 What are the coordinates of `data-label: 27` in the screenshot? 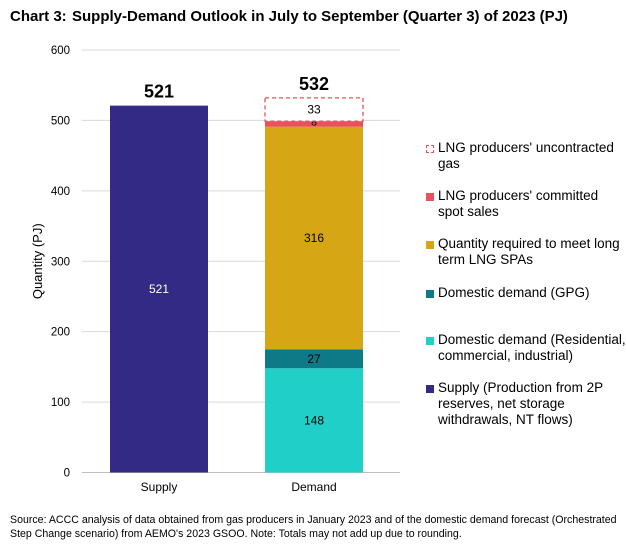 It's located at (314, 359).